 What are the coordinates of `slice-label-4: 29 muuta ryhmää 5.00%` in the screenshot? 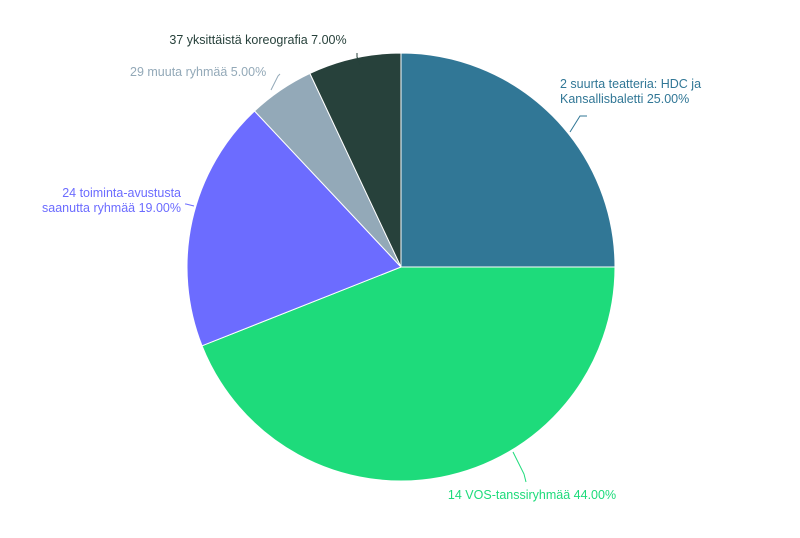 It's located at (198, 72).